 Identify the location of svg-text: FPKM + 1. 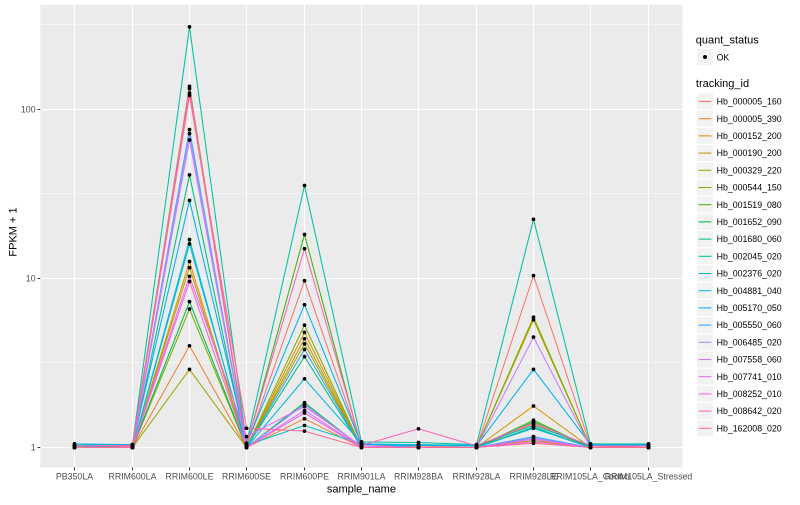
(14, 231).